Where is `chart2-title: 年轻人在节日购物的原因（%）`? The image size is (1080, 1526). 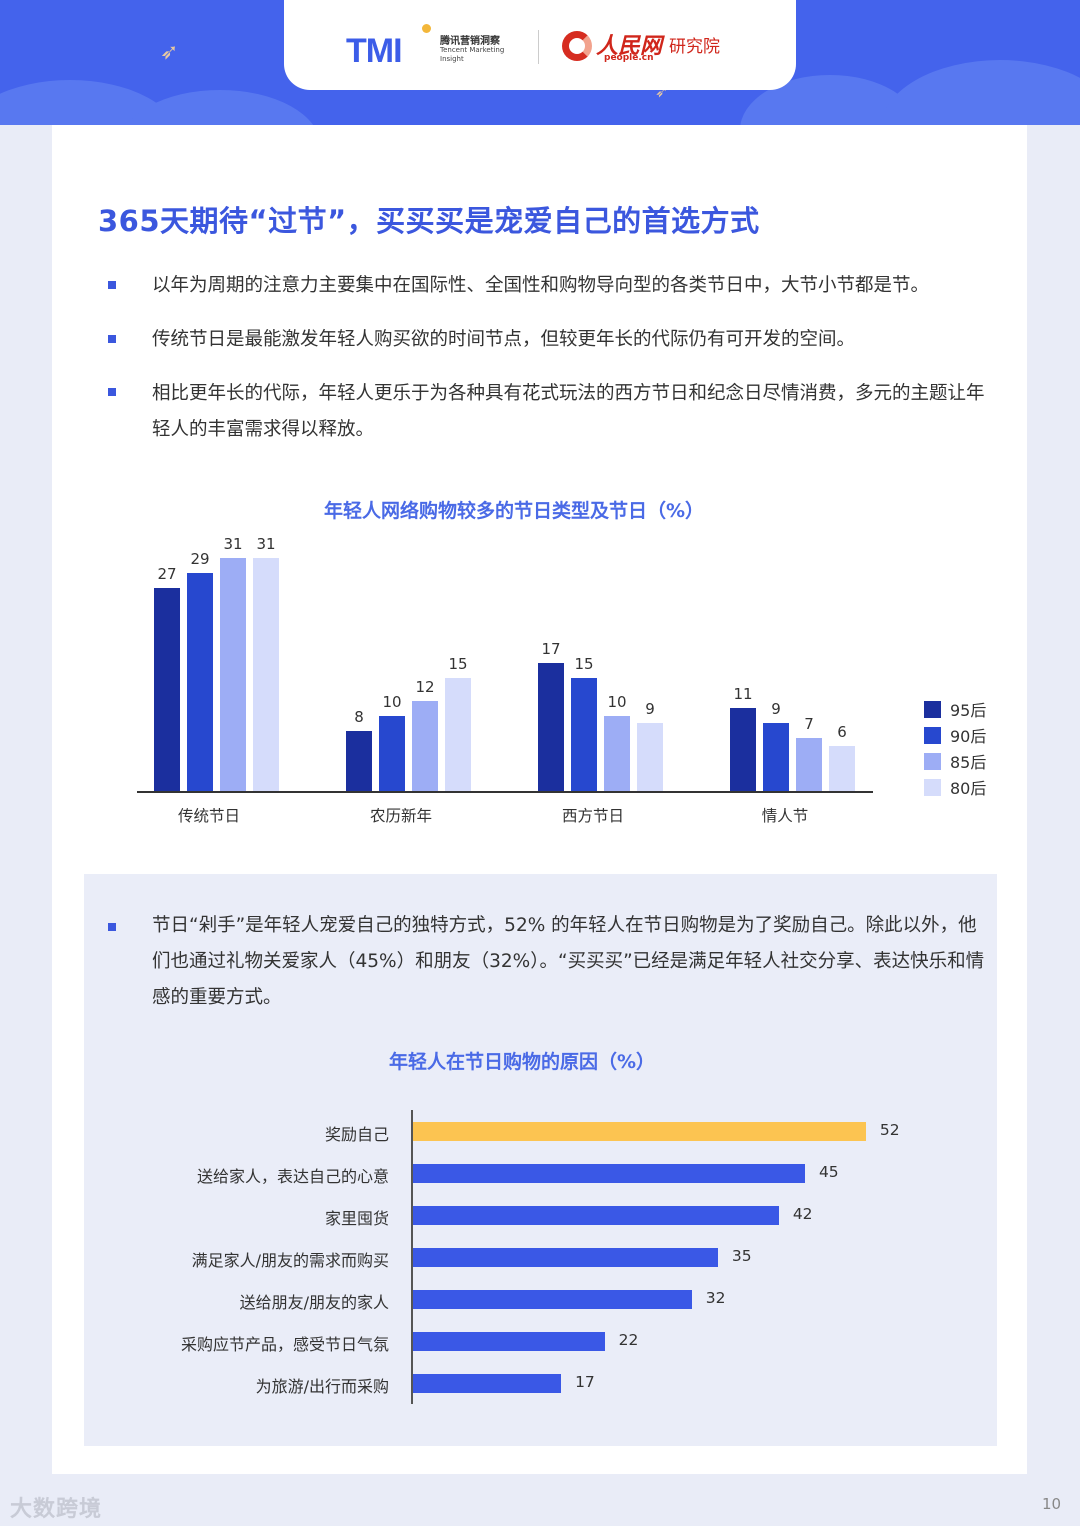 chart2-title: 年轻人在节日购物的原因（%） is located at coordinates (522, 1062).